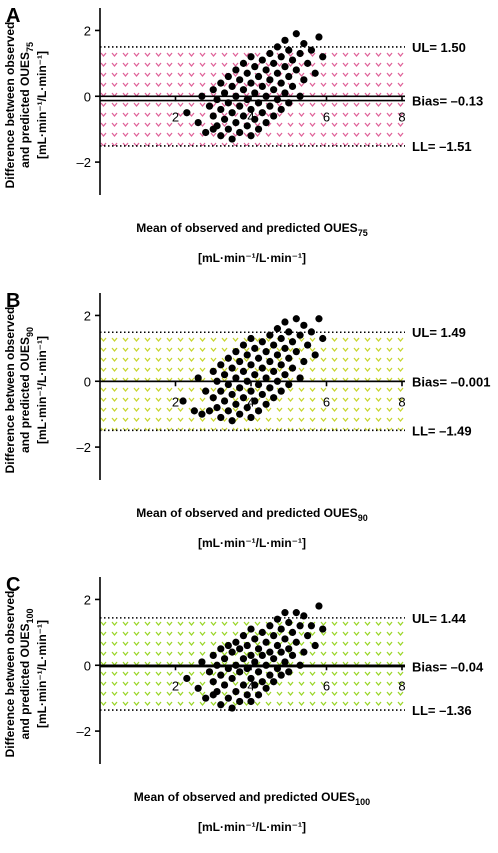  What do you see at coordinates (442, 146) in the screenshot?
I see `lower-limit-label: LL= –1.51` at bounding box center [442, 146].